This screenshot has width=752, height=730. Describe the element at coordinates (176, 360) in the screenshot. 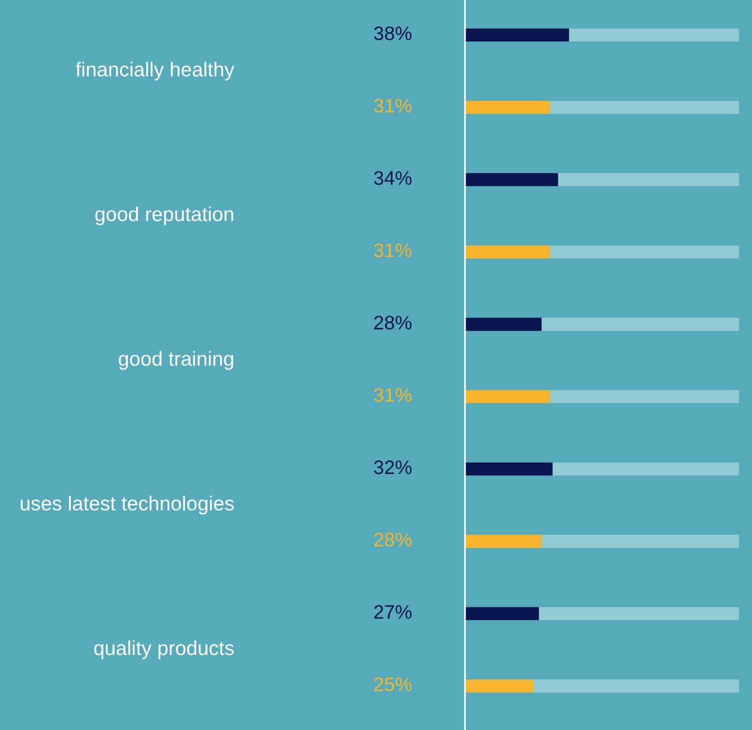

I see `y-tick-label: good training` at that location.